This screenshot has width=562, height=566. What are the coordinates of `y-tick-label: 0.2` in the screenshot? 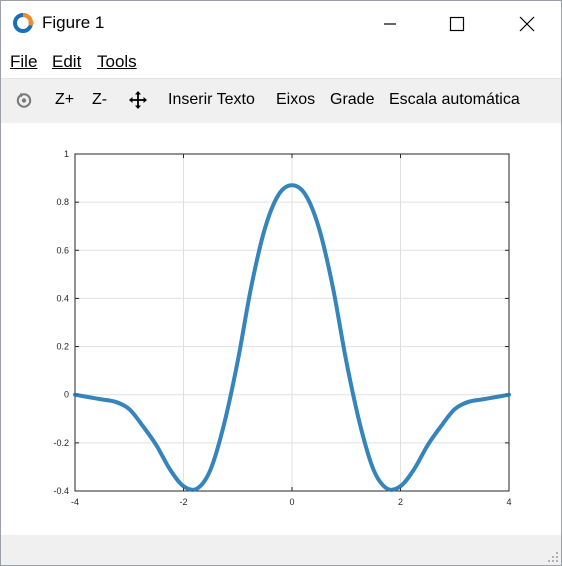 It's located at (62, 347).